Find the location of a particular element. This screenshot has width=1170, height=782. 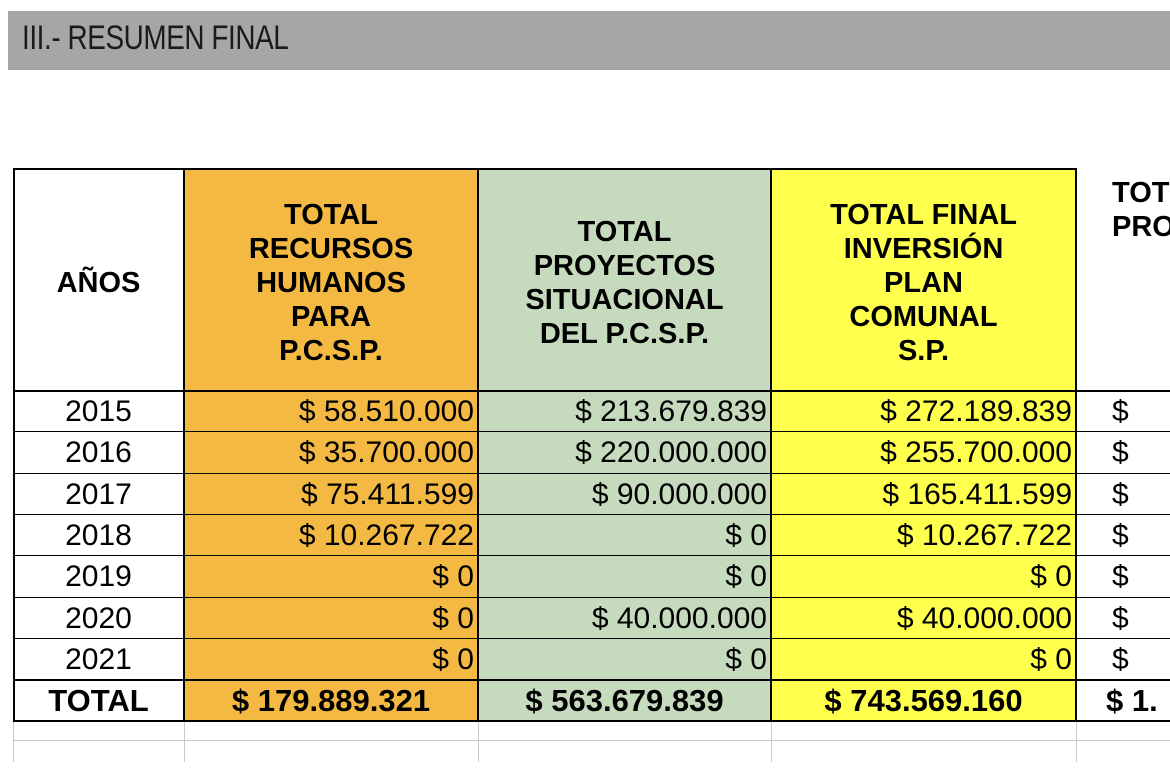

header-line: AÑOS is located at coordinates (98, 282).